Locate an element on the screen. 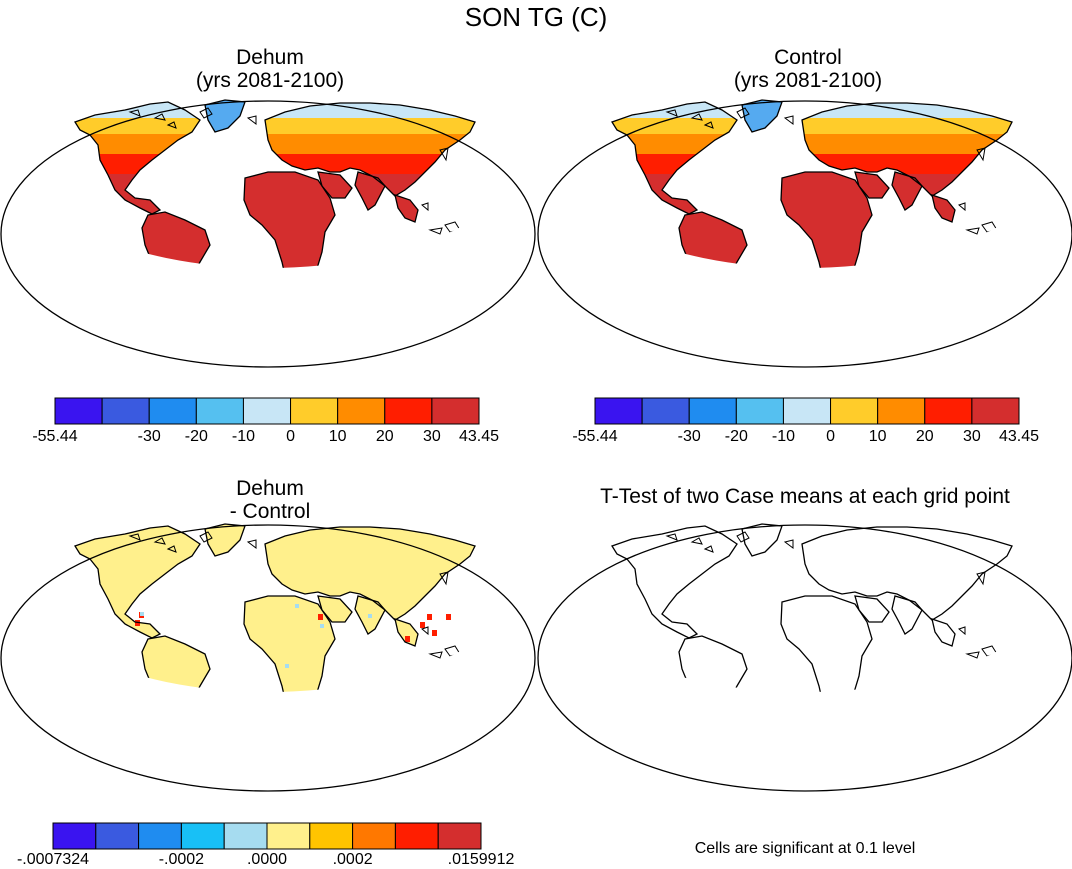  colorbar-difference-labels: -.0007324 -.0002 .0000 .0002 .0159912 is located at coordinates (265, 860).